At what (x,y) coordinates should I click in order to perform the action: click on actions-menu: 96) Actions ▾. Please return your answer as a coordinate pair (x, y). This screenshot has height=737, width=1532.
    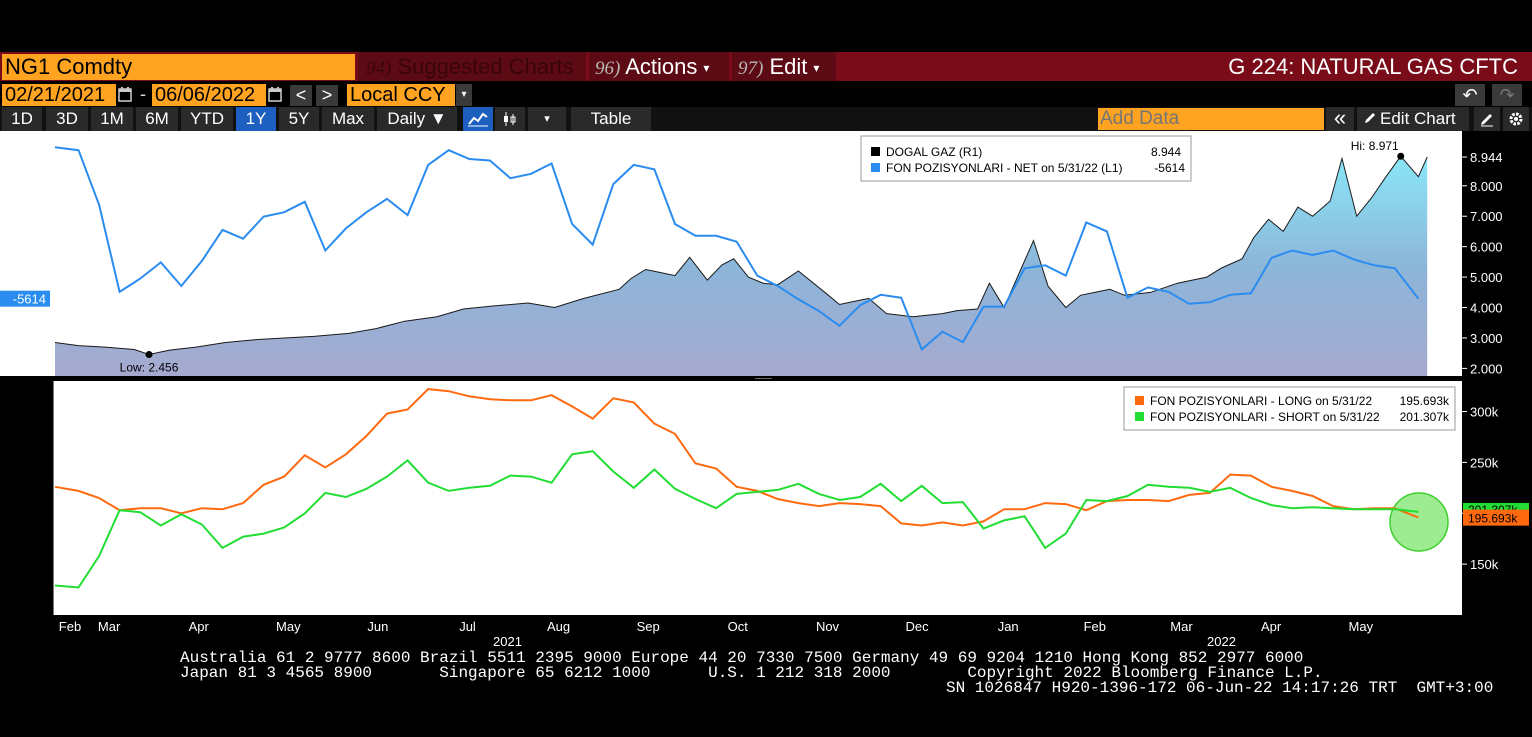
    Looking at the image, I should click on (659, 66).